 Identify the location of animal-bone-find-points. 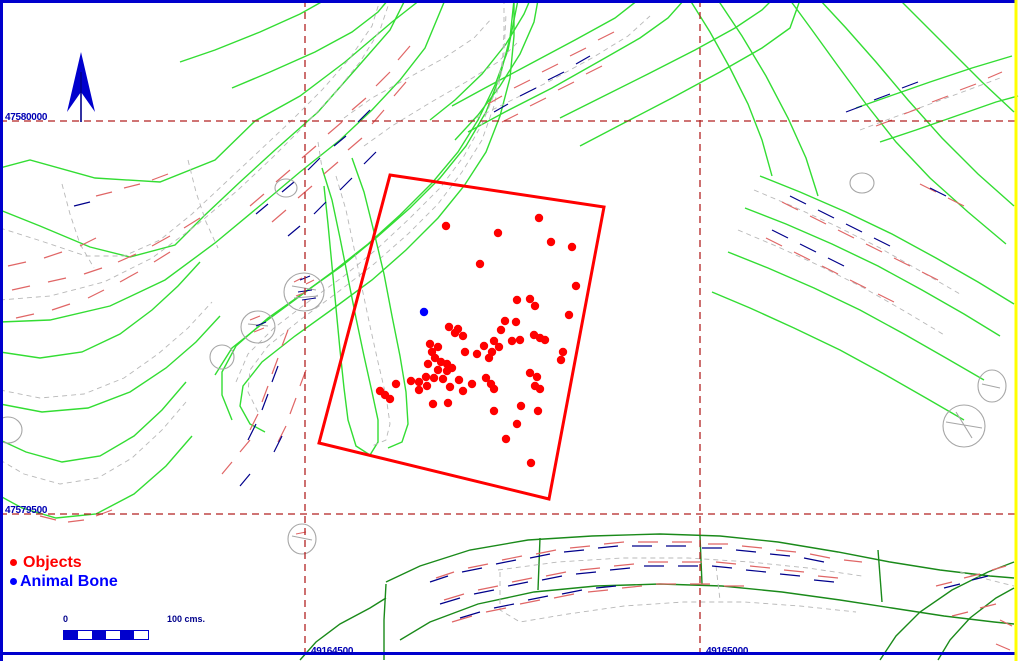
(424, 312).